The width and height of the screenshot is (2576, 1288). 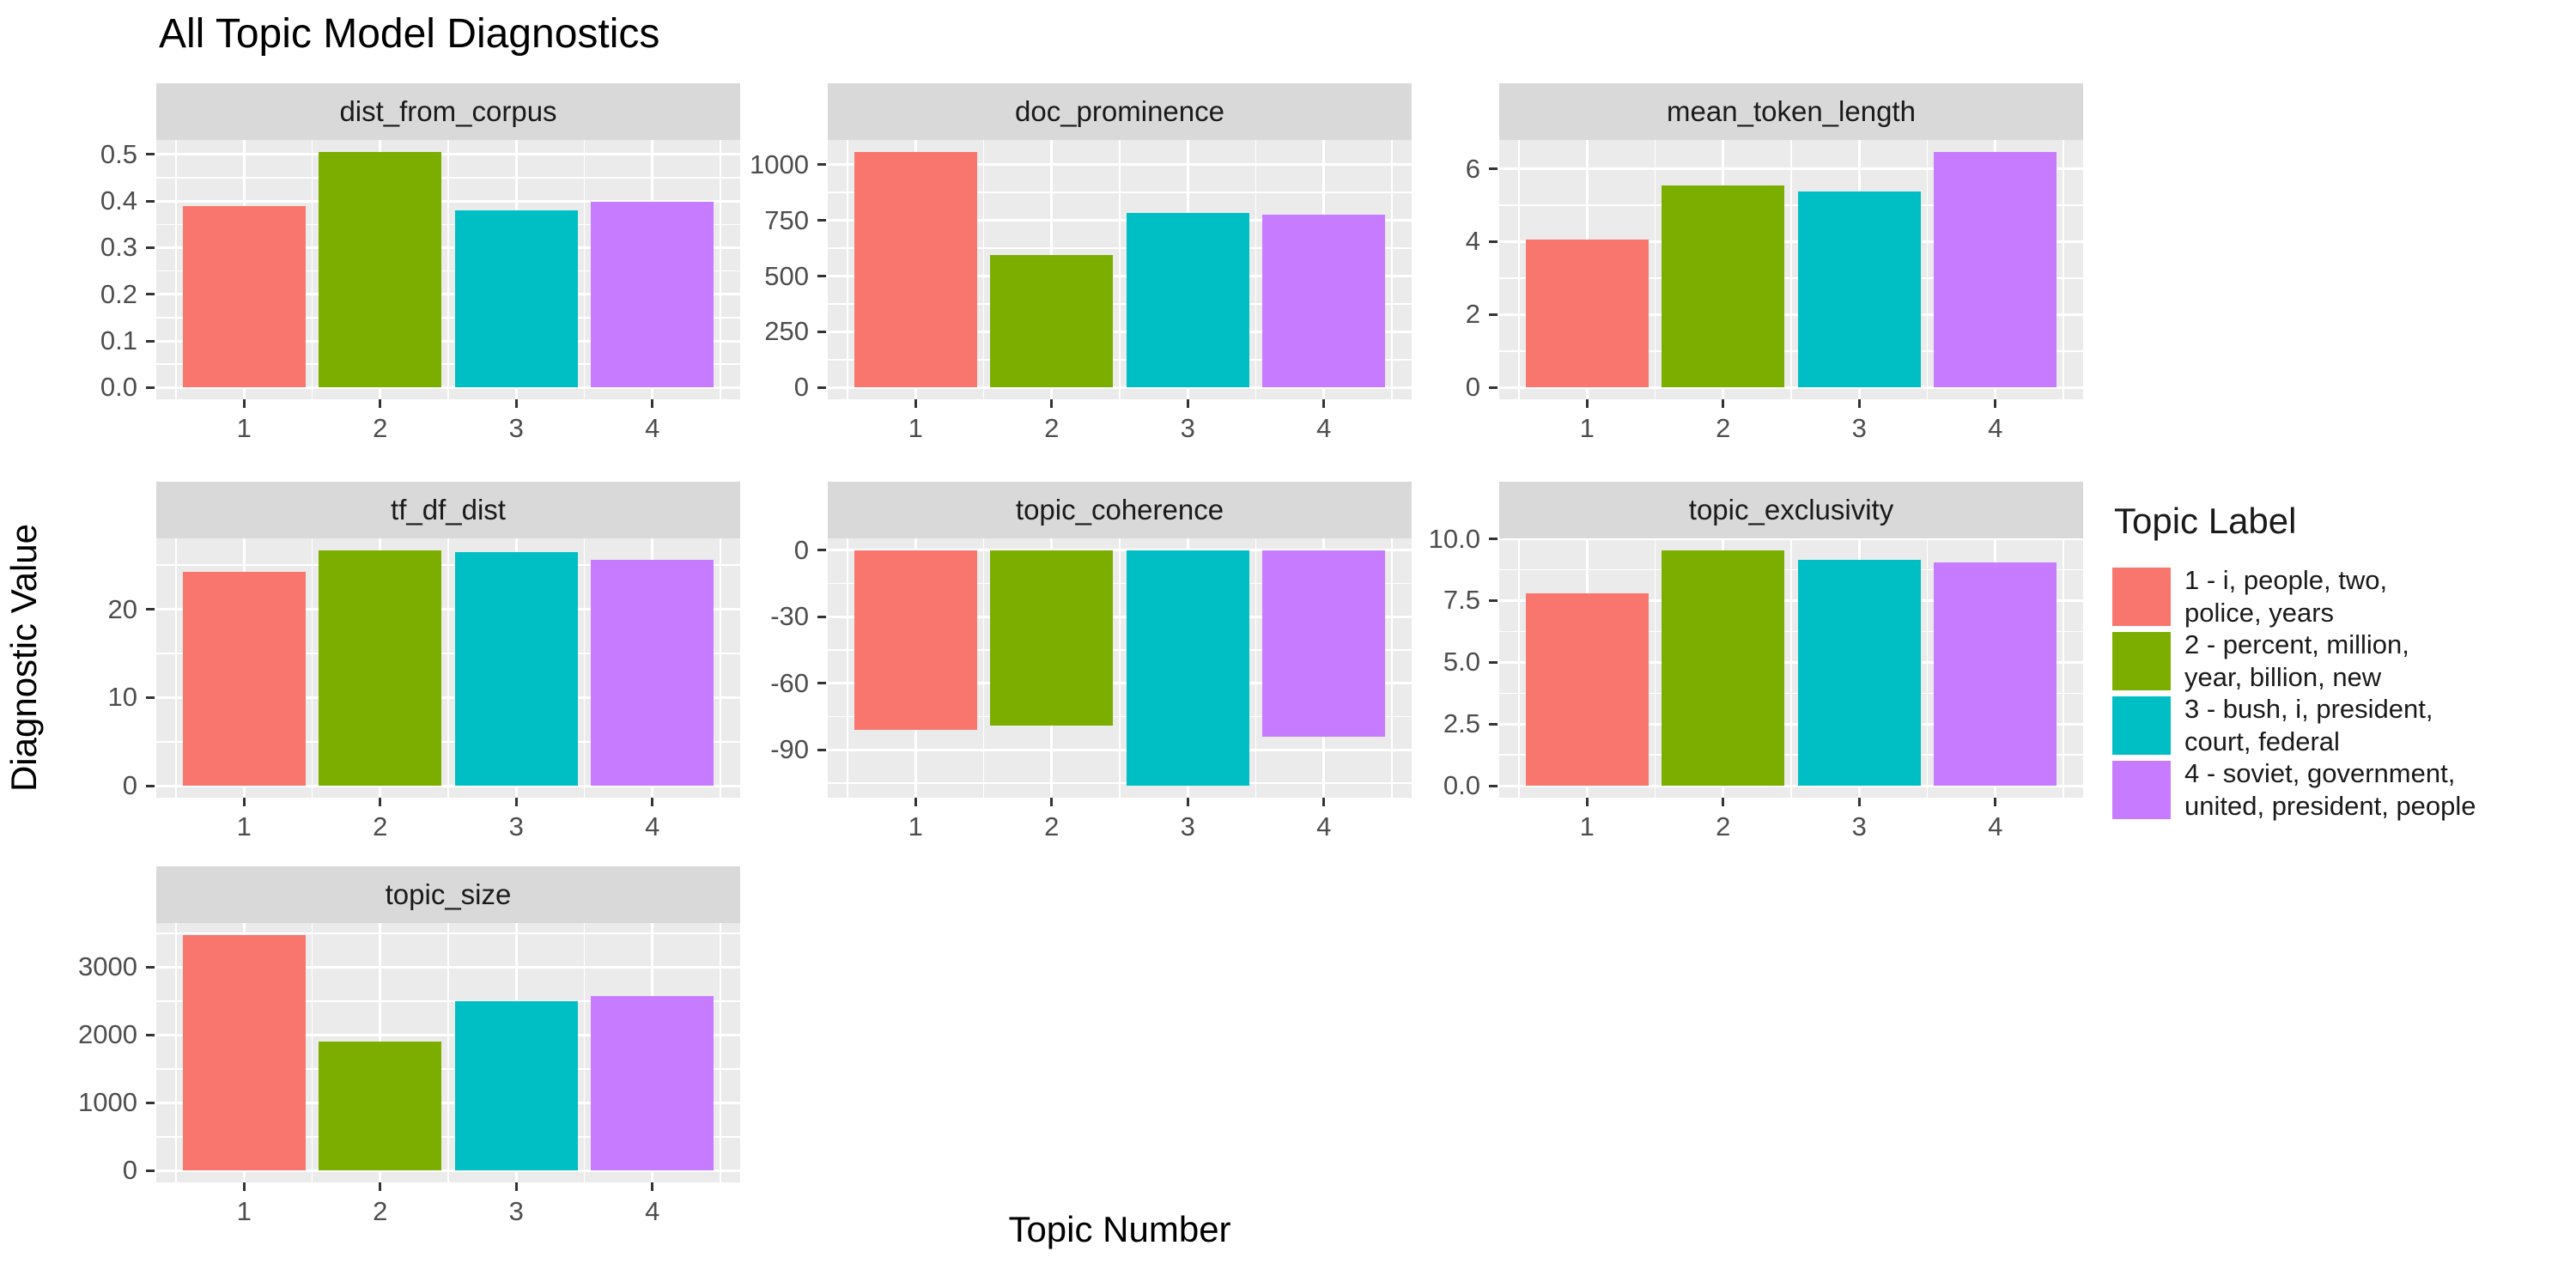 What do you see at coordinates (2344, 661) in the screenshot?
I see `legend-item-2: 2 - percent, million, year, billion, new` at bounding box center [2344, 661].